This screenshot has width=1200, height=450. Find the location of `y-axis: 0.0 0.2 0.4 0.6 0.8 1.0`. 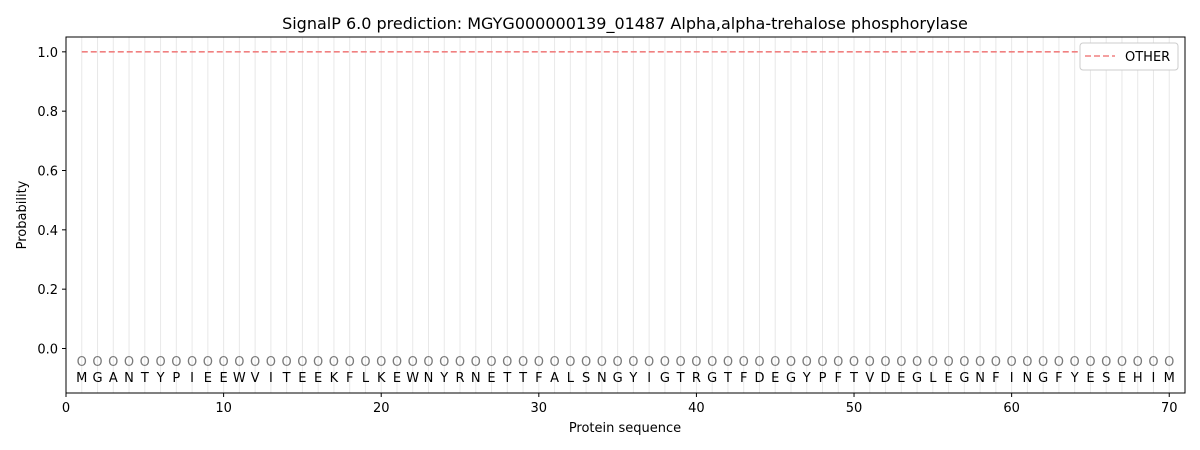

y-axis: 0.0 0.2 0.4 0.6 0.8 1.0 is located at coordinates (51, 202).